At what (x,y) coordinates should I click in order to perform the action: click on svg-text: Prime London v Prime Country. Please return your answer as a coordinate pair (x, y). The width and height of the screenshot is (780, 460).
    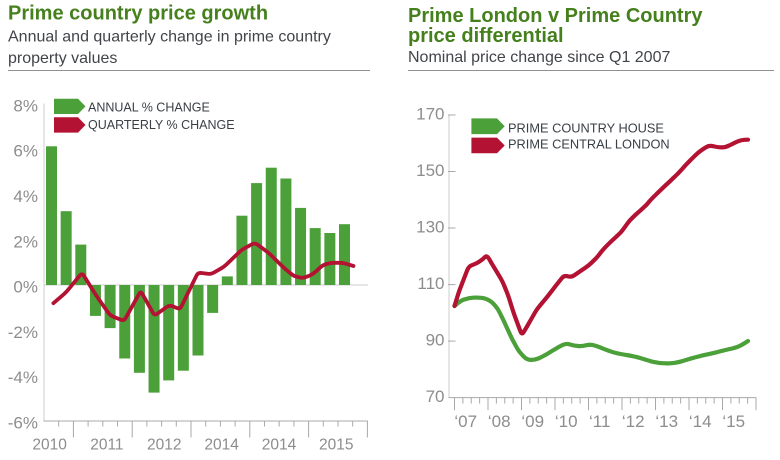
    Looking at the image, I should click on (555, 16).